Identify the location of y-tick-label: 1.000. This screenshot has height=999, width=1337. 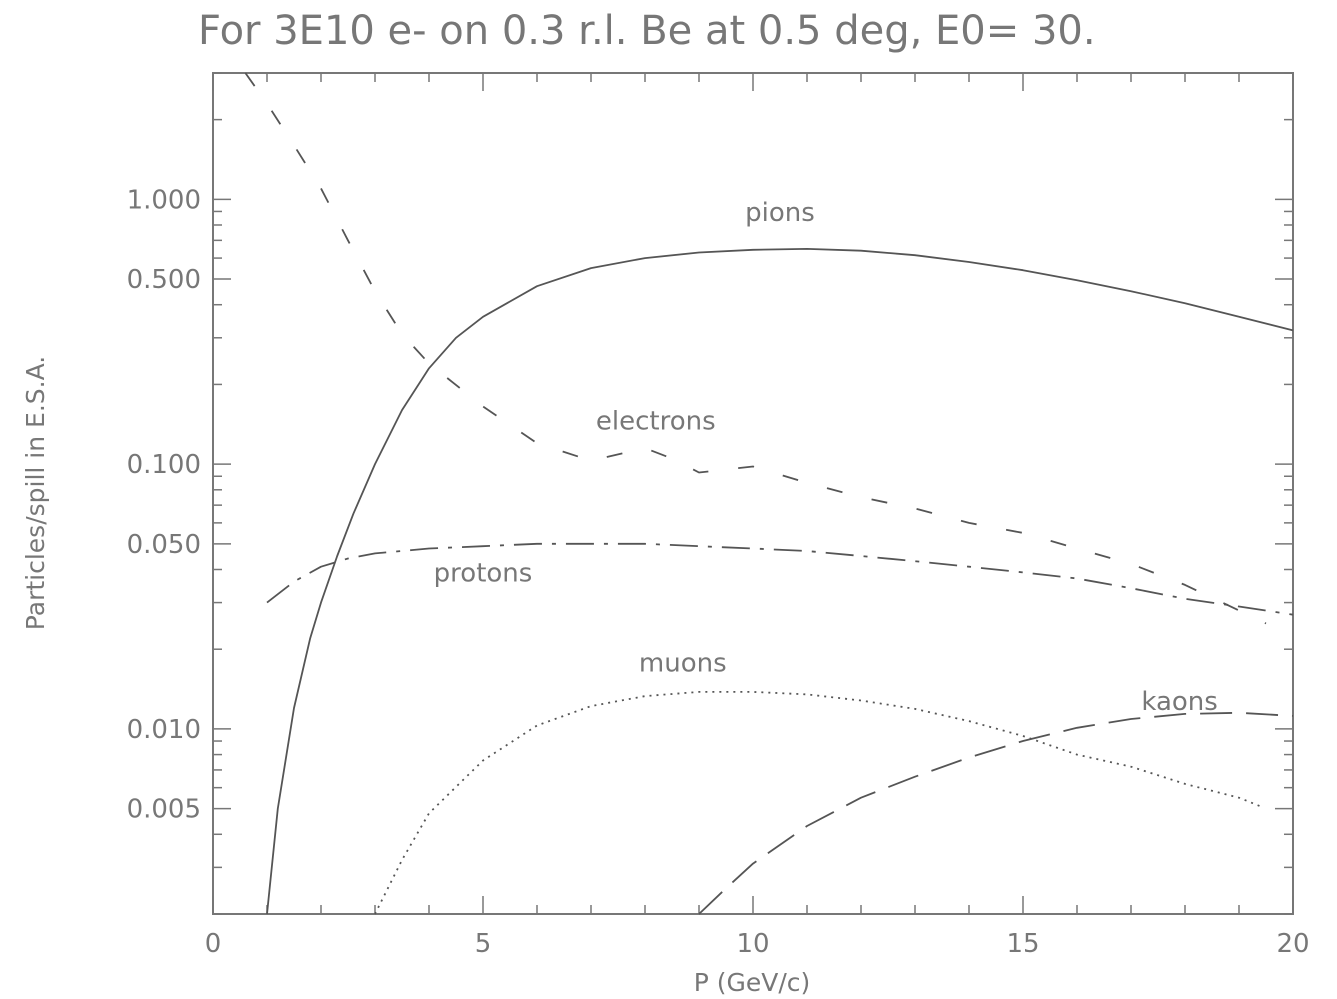
(164, 200).